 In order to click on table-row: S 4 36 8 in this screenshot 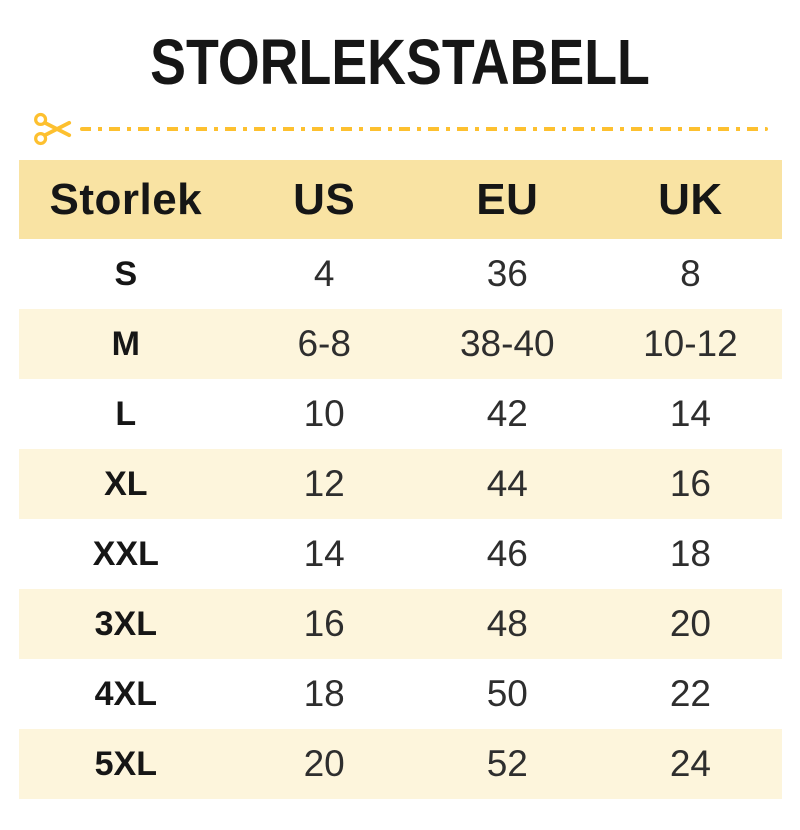, I will do `click(400, 274)`.